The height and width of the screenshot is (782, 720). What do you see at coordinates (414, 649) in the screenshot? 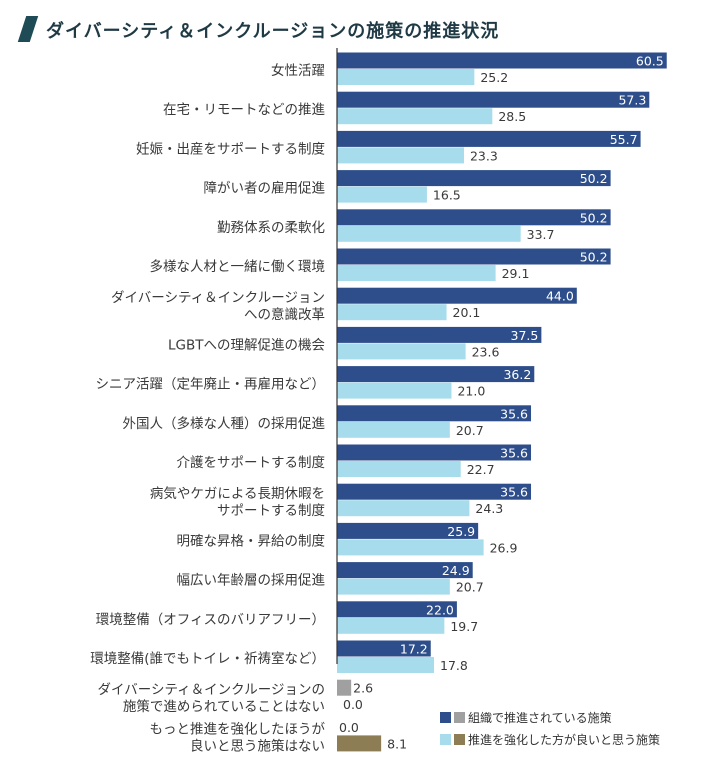
I see `value-label-series1: 17.2` at bounding box center [414, 649].